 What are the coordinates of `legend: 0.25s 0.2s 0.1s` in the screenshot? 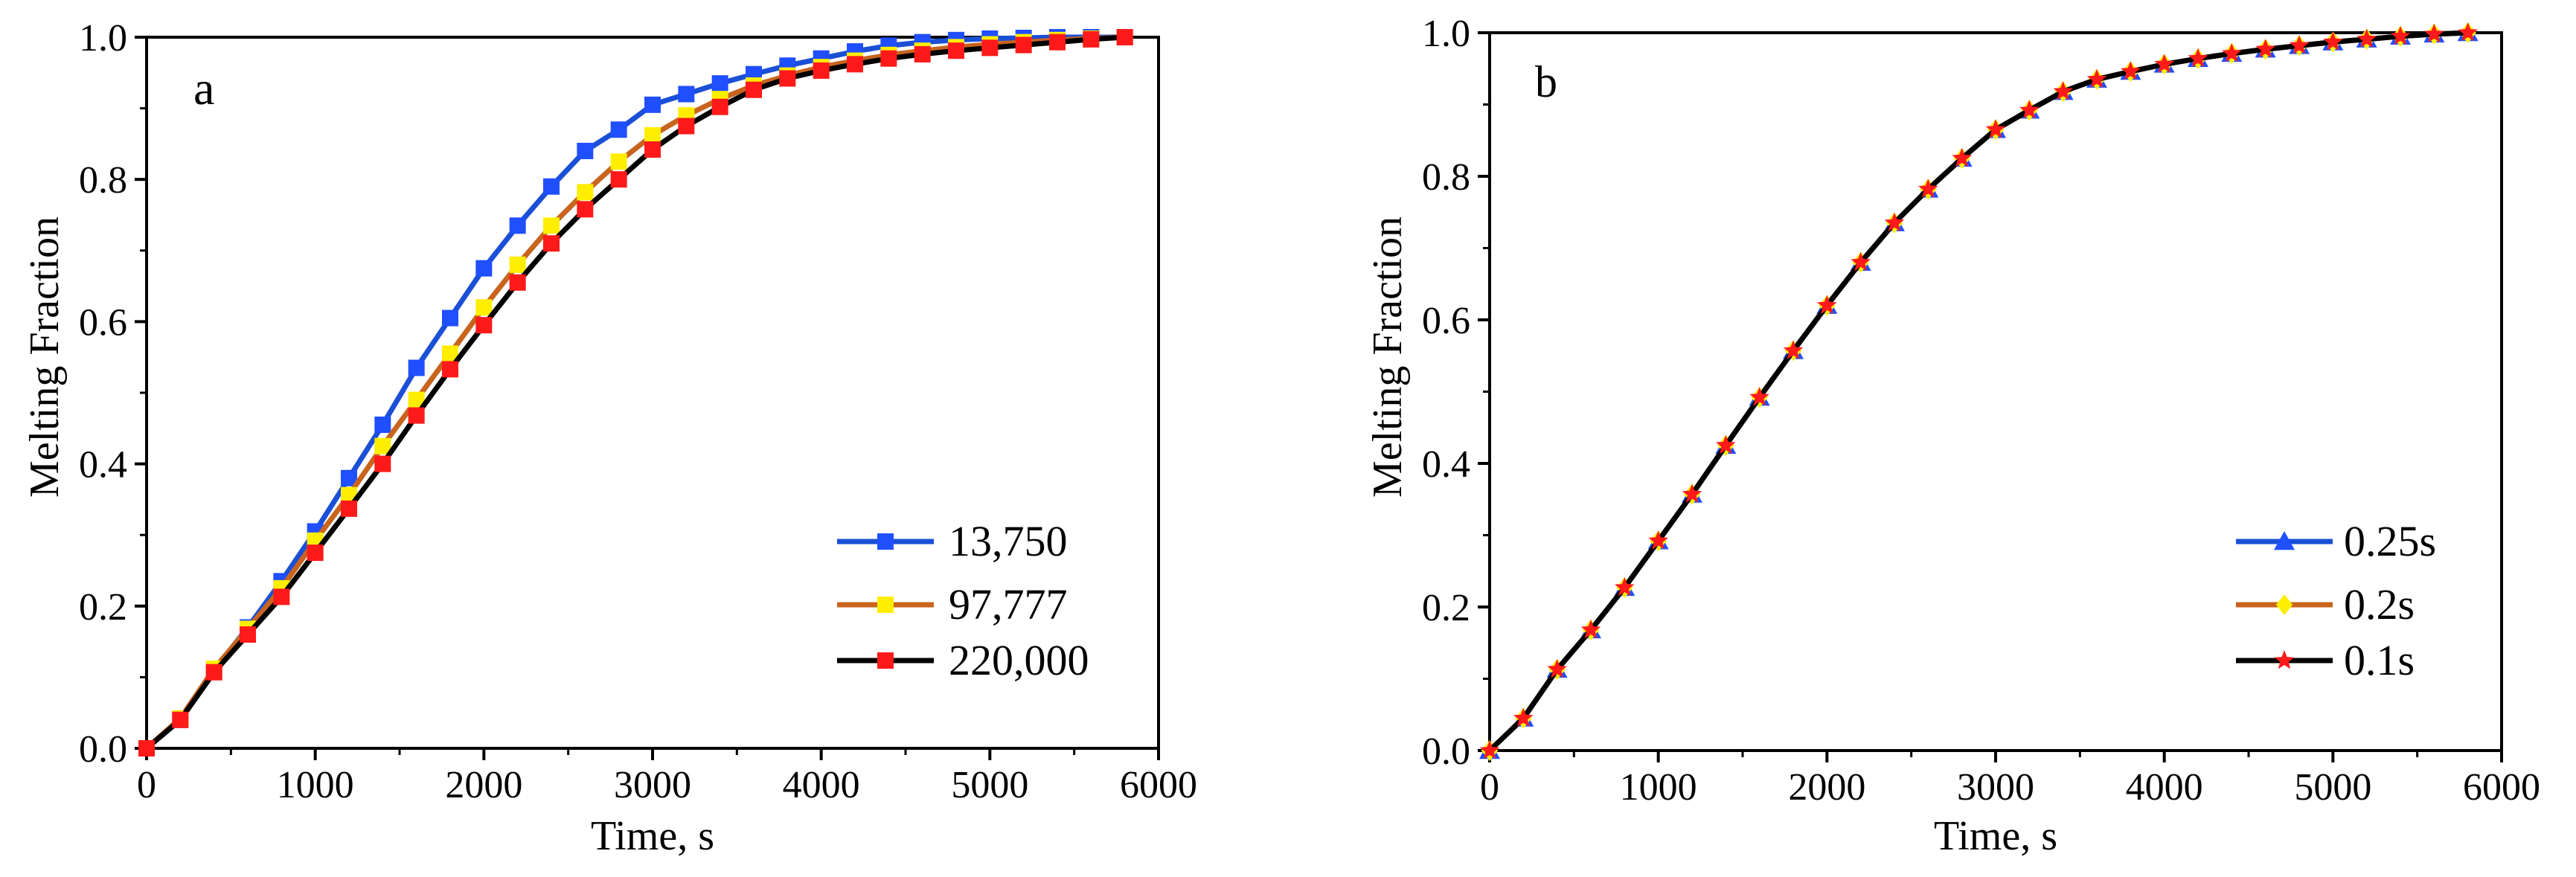 It's located at (2336, 600).